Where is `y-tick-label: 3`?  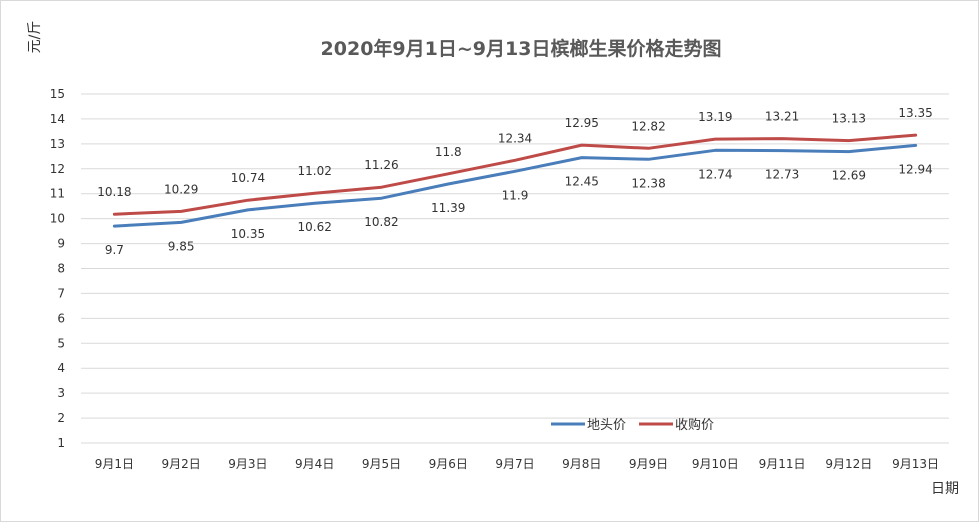
y-tick-label: 3 is located at coordinates (61, 393).